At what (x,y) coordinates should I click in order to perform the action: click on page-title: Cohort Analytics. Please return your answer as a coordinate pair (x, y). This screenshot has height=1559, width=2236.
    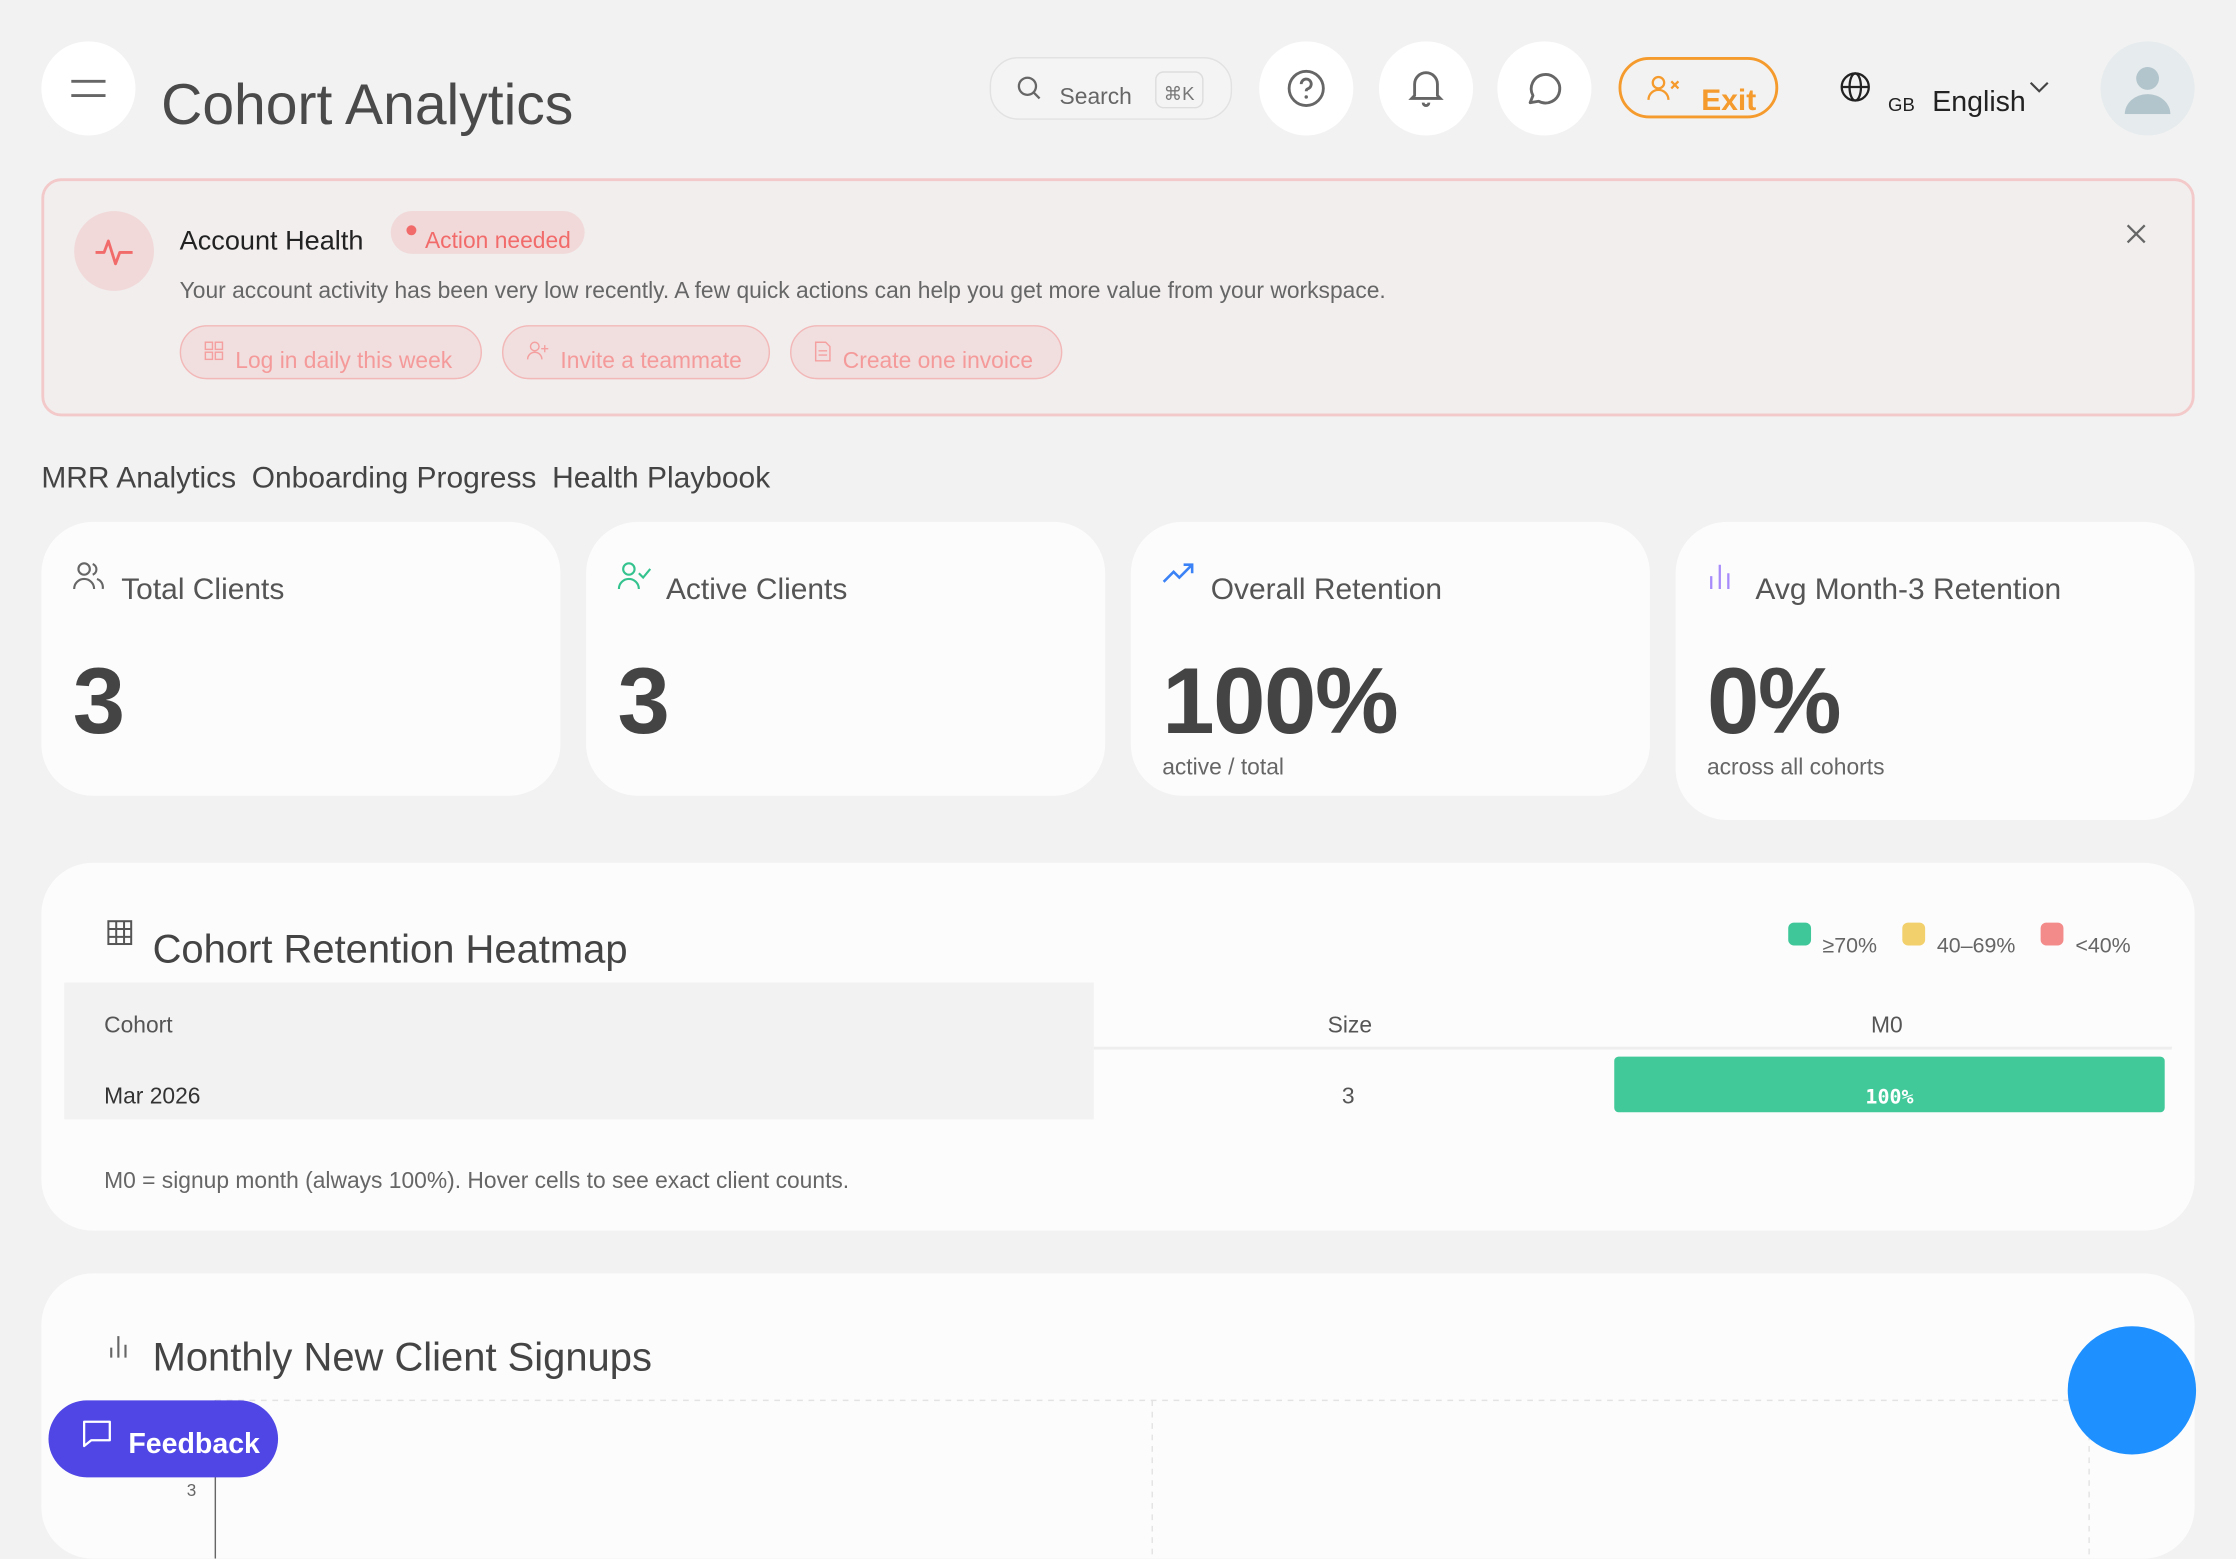
    Looking at the image, I should click on (367, 105).